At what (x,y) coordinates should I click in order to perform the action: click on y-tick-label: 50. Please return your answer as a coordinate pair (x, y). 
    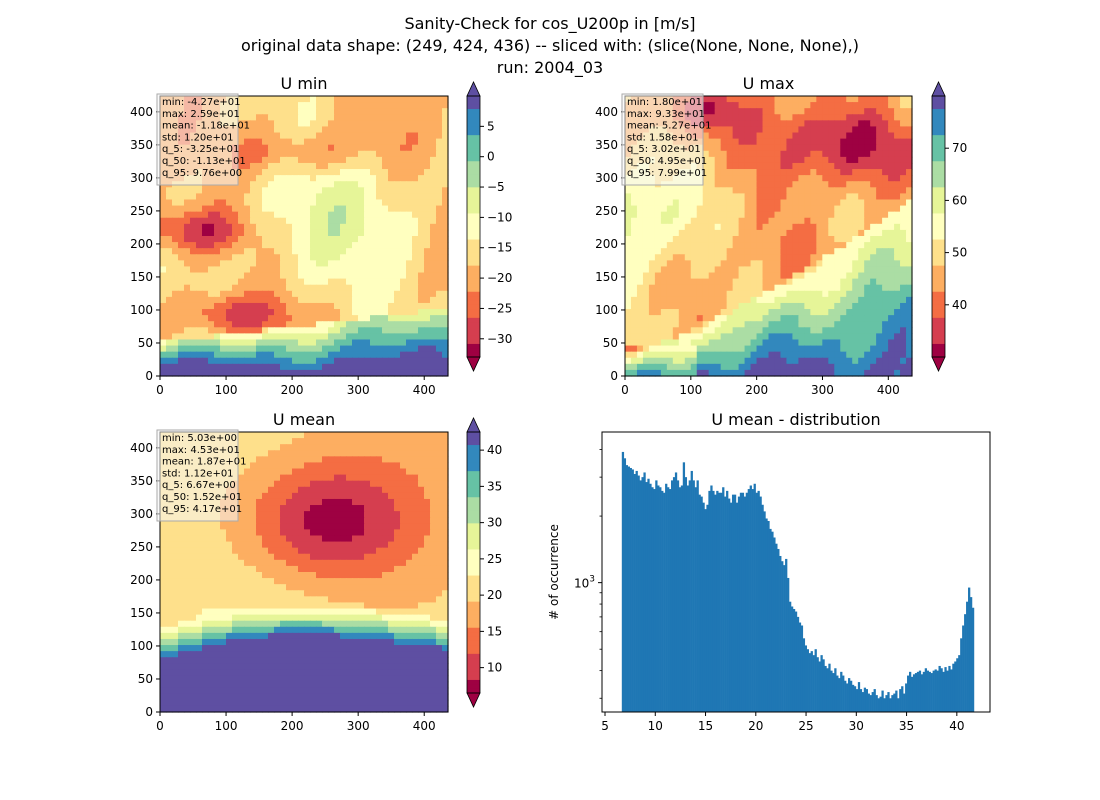
    Looking at the image, I should click on (145, 343).